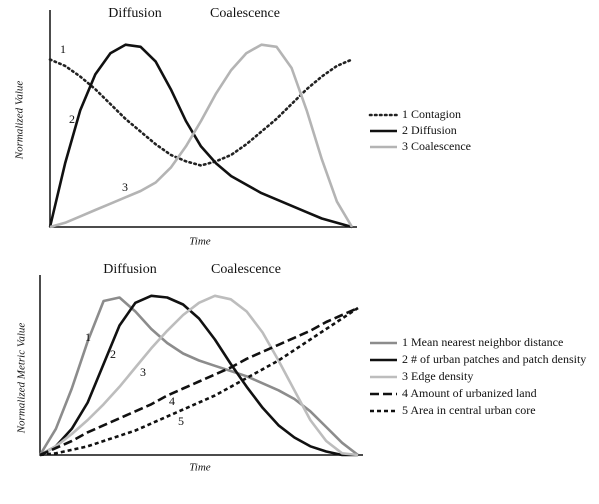 The height and width of the screenshot is (504, 599). I want to click on legend-label: 5 Area in central urban core, so click(469, 410).